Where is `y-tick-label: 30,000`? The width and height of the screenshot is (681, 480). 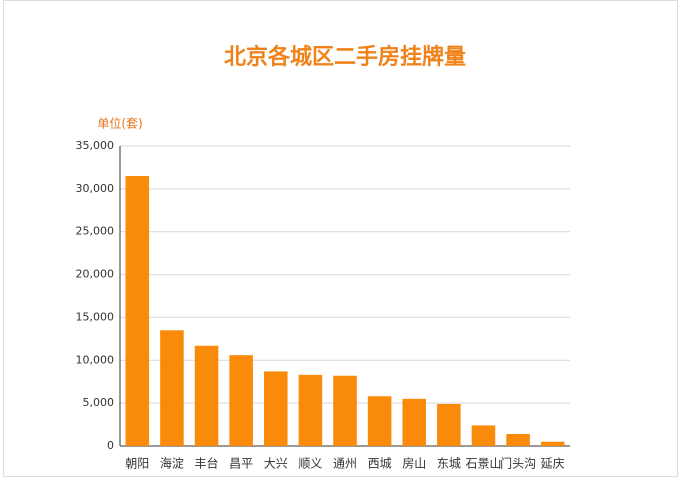
y-tick-label: 30,000 is located at coordinates (95, 188).